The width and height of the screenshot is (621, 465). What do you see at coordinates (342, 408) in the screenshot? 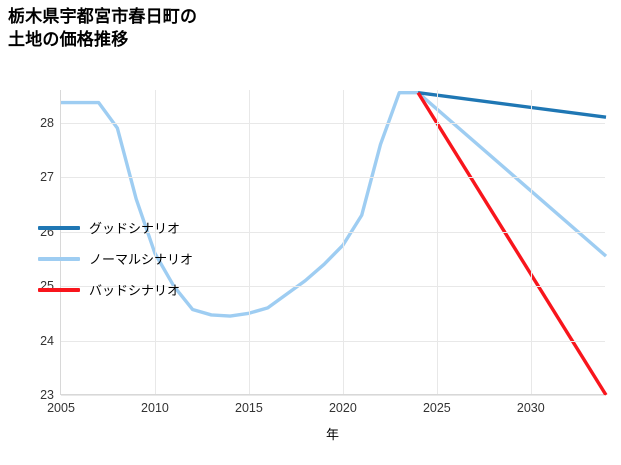
I see `x-tick-label: 2020` at bounding box center [342, 408].